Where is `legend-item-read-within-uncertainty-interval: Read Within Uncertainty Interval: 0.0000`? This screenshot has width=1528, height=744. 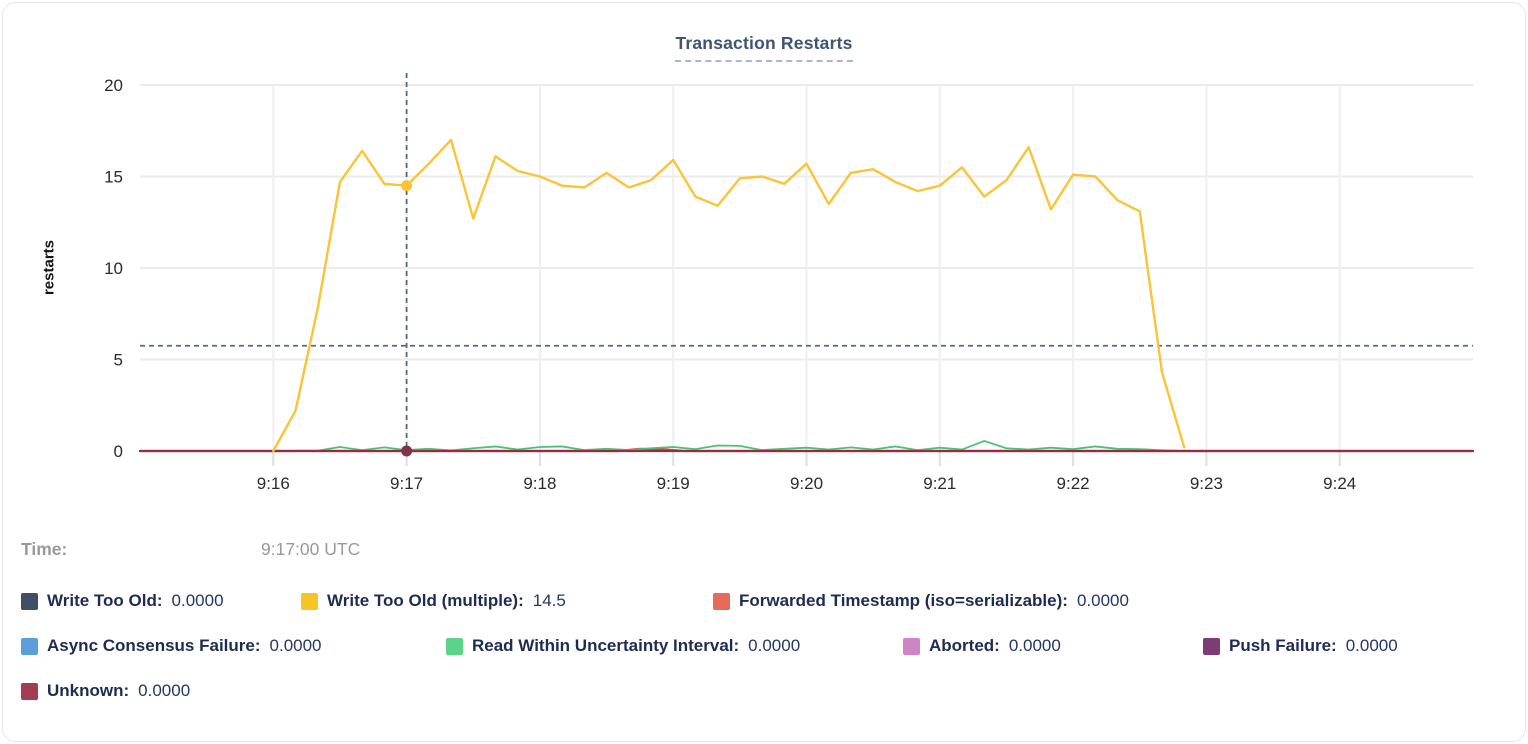
legend-item-read-within-uncertainty-interval: Read Within Uncertainty Interval: 0.0000 is located at coordinates (623, 646).